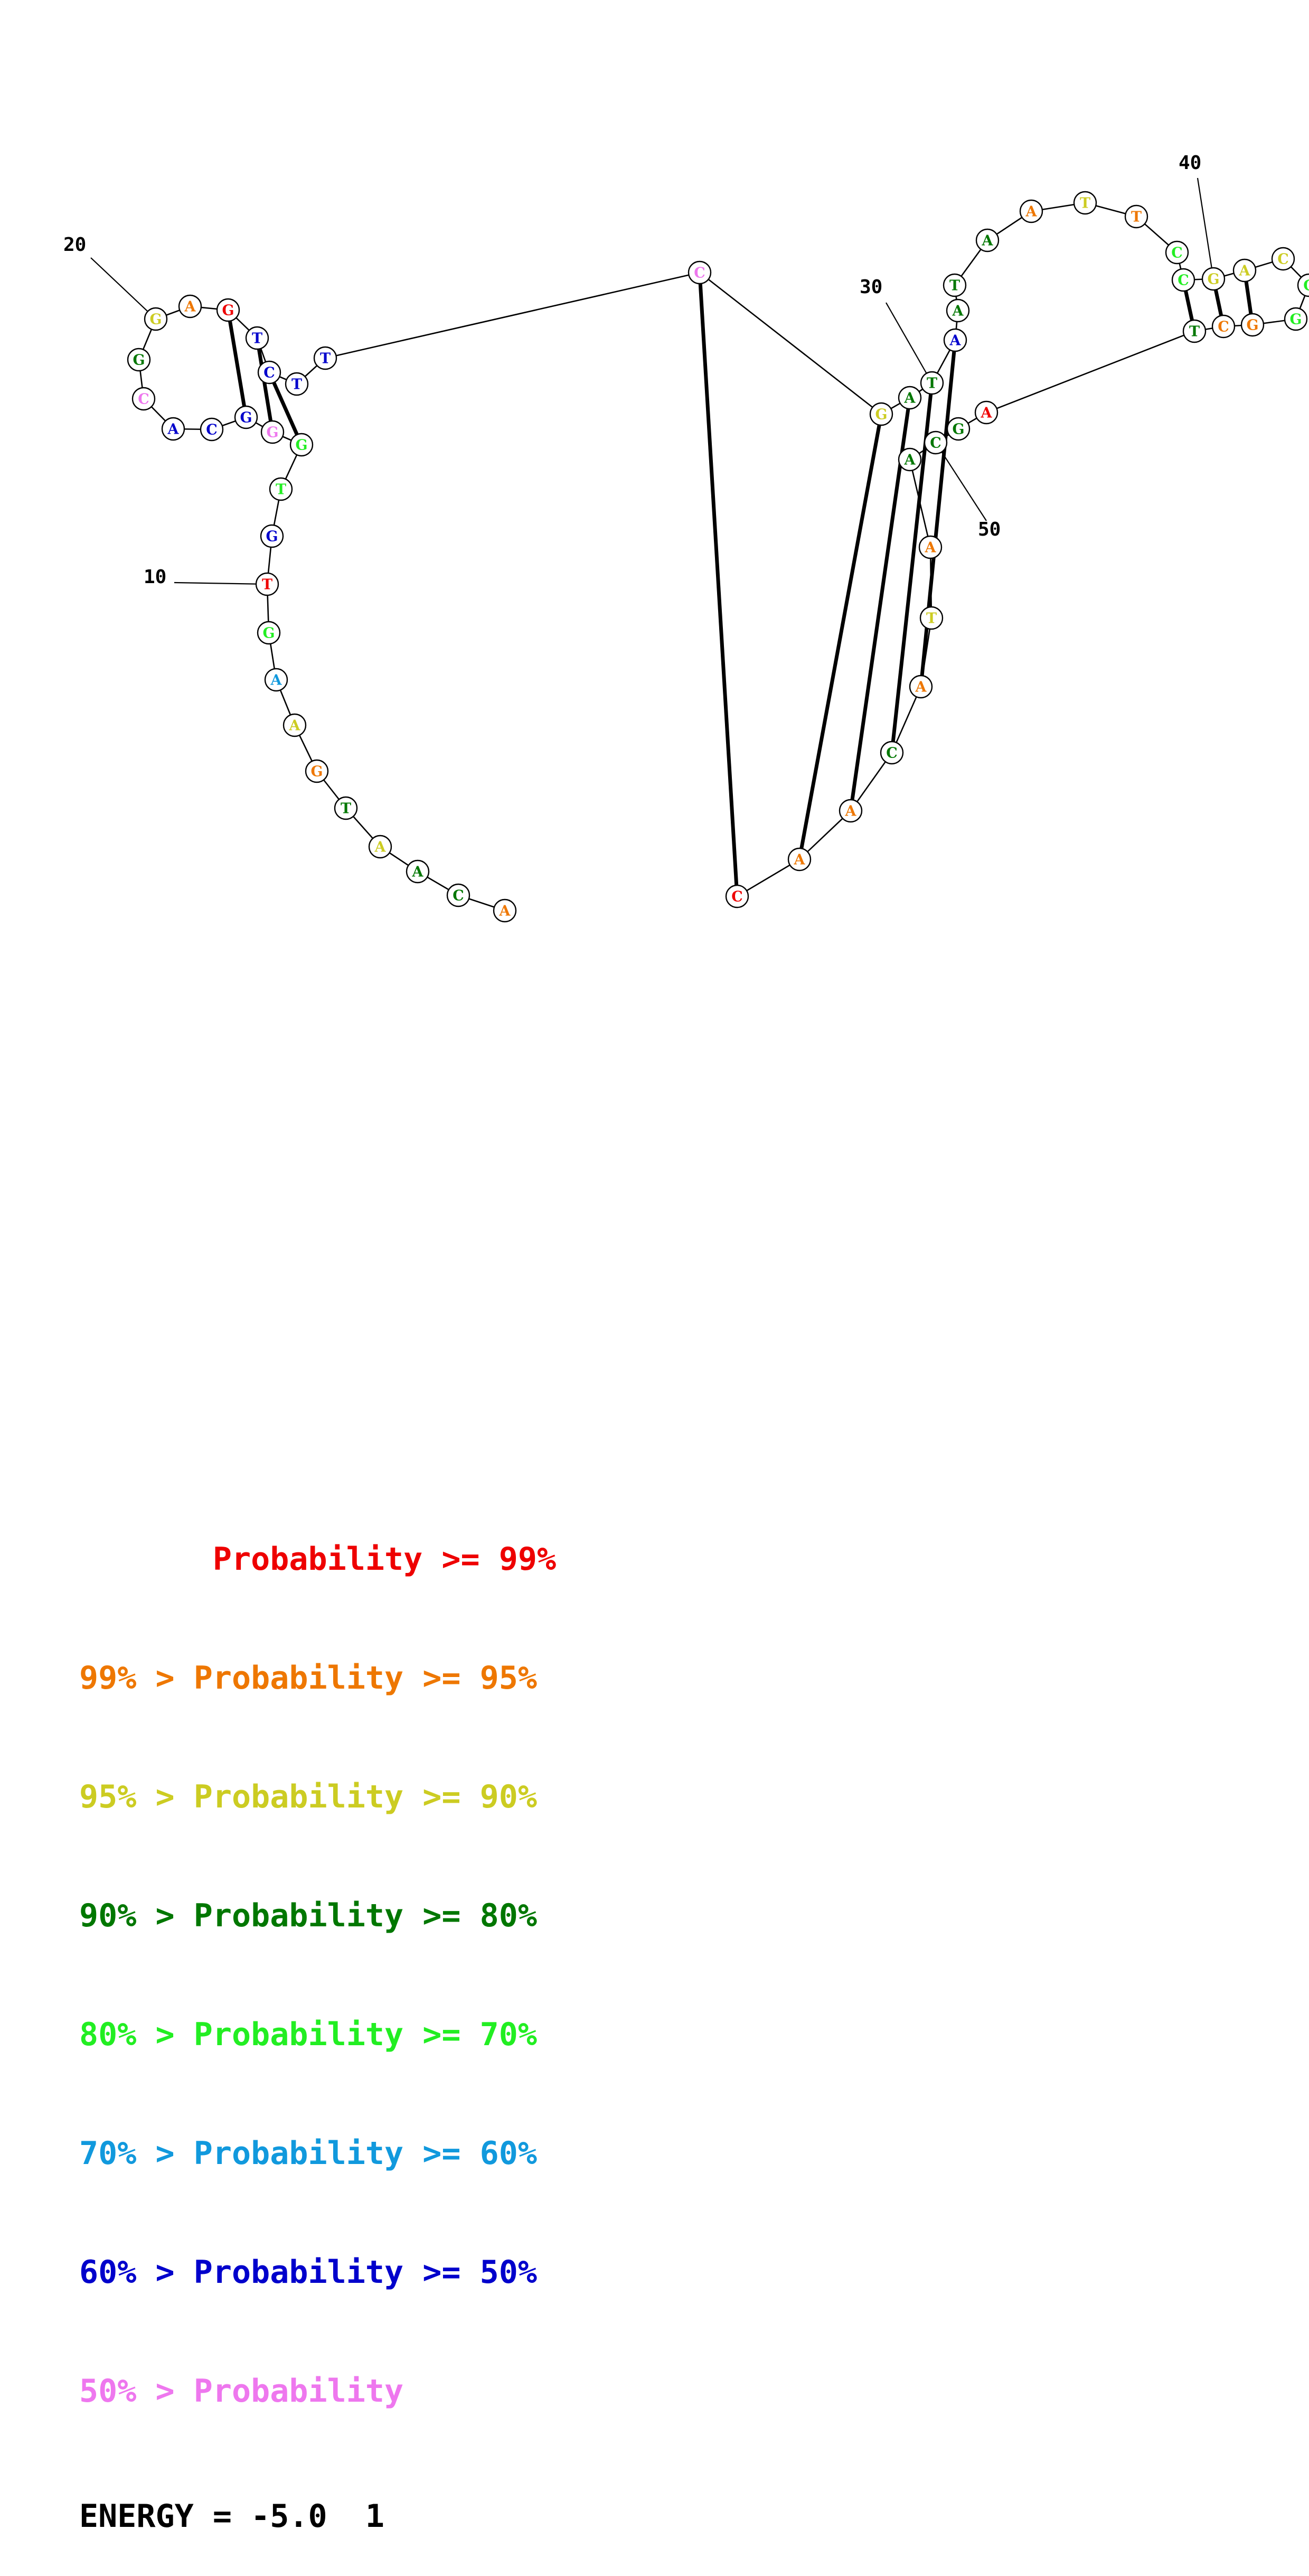 The width and height of the screenshot is (1309, 2576). What do you see at coordinates (231, 2516) in the screenshot?
I see `energy-value: ENERGY = -5.0 1` at bounding box center [231, 2516].